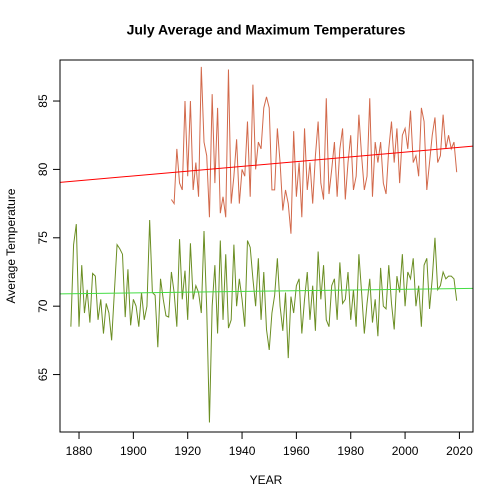 This screenshot has width=504, height=504. What do you see at coordinates (405, 451) in the screenshot?
I see `x-tick-label: 2000` at bounding box center [405, 451].